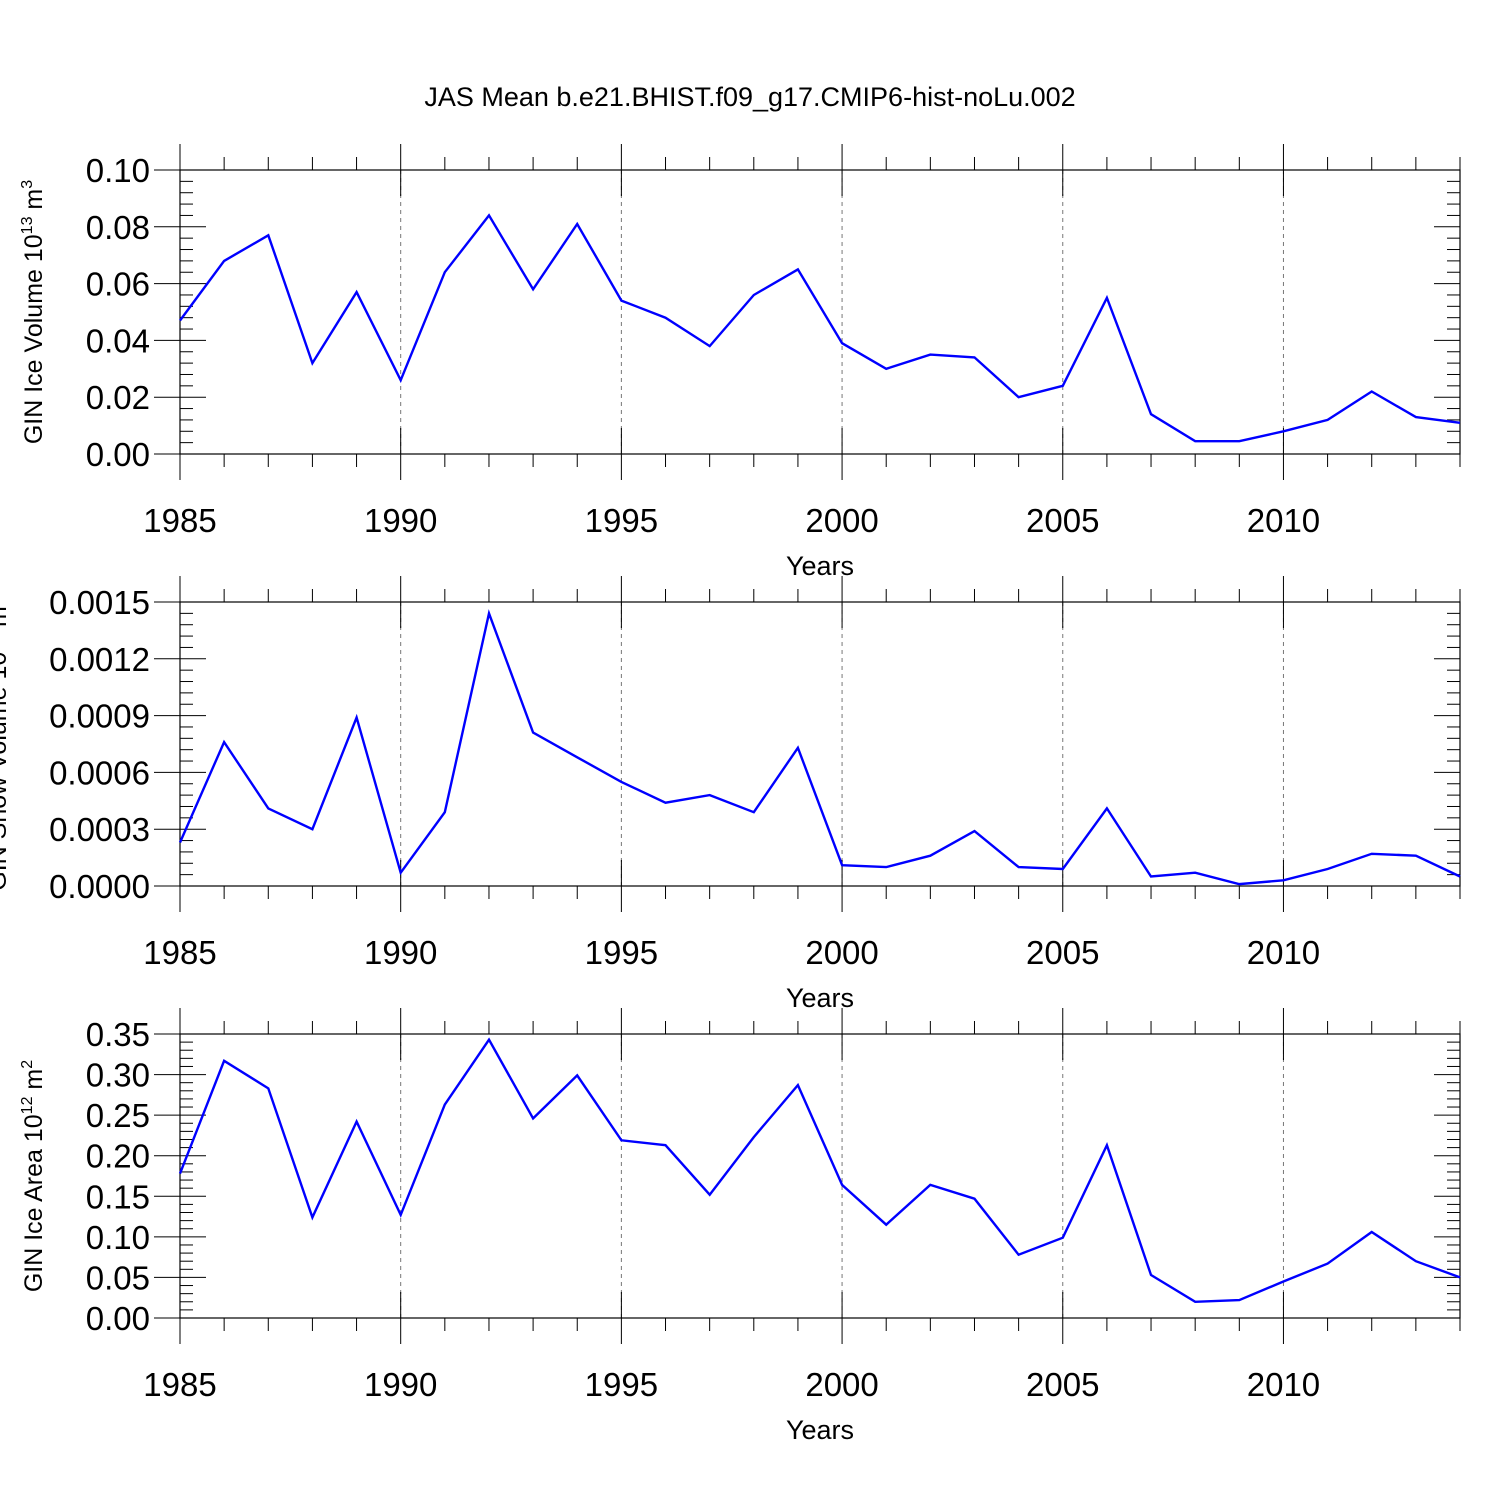 The width and height of the screenshot is (1500, 1500). Describe the element at coordinates (118, 1075) in the screenshot. I see `y-tick-label: 0.30` at that location.